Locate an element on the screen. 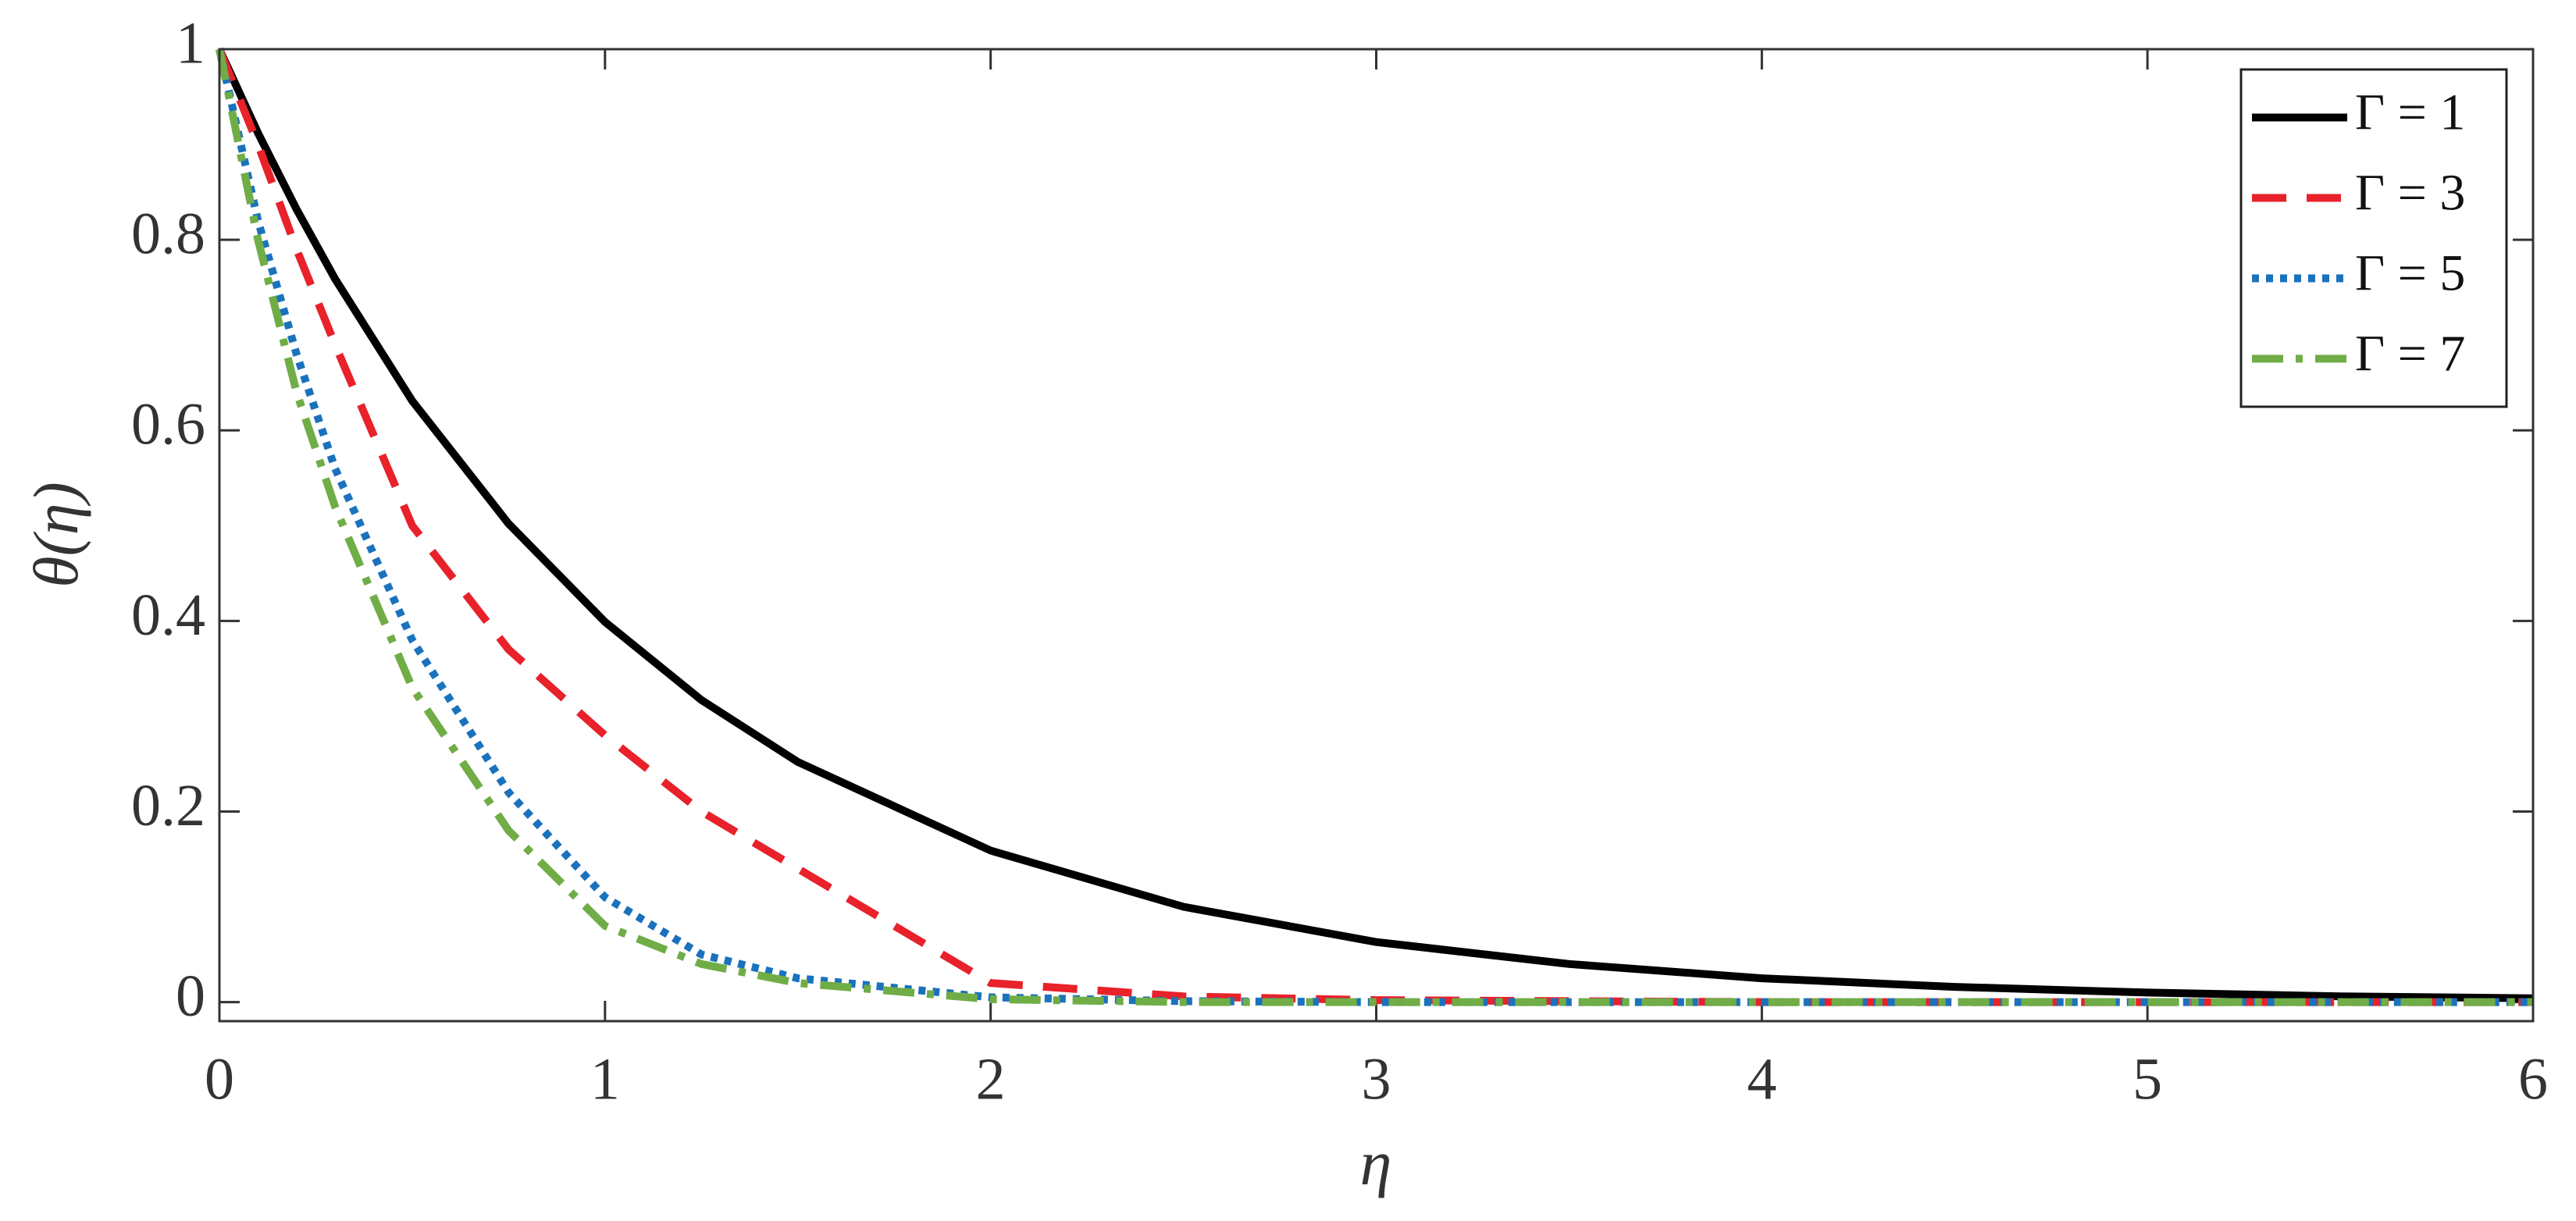 This screenshot has width=2576, height=1221. legend-label: Γ = 7 is located at coordinates (2410, 354).